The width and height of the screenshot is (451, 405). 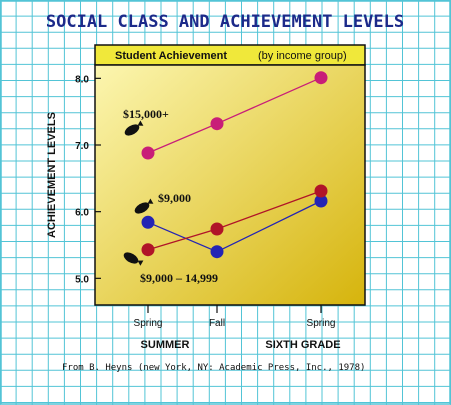 What do you see at coordinates (52, 175) in the screenshot?
I see `y-axis-label: ACHIEVEMENT LEVELS` at bounding box center [52, 175].